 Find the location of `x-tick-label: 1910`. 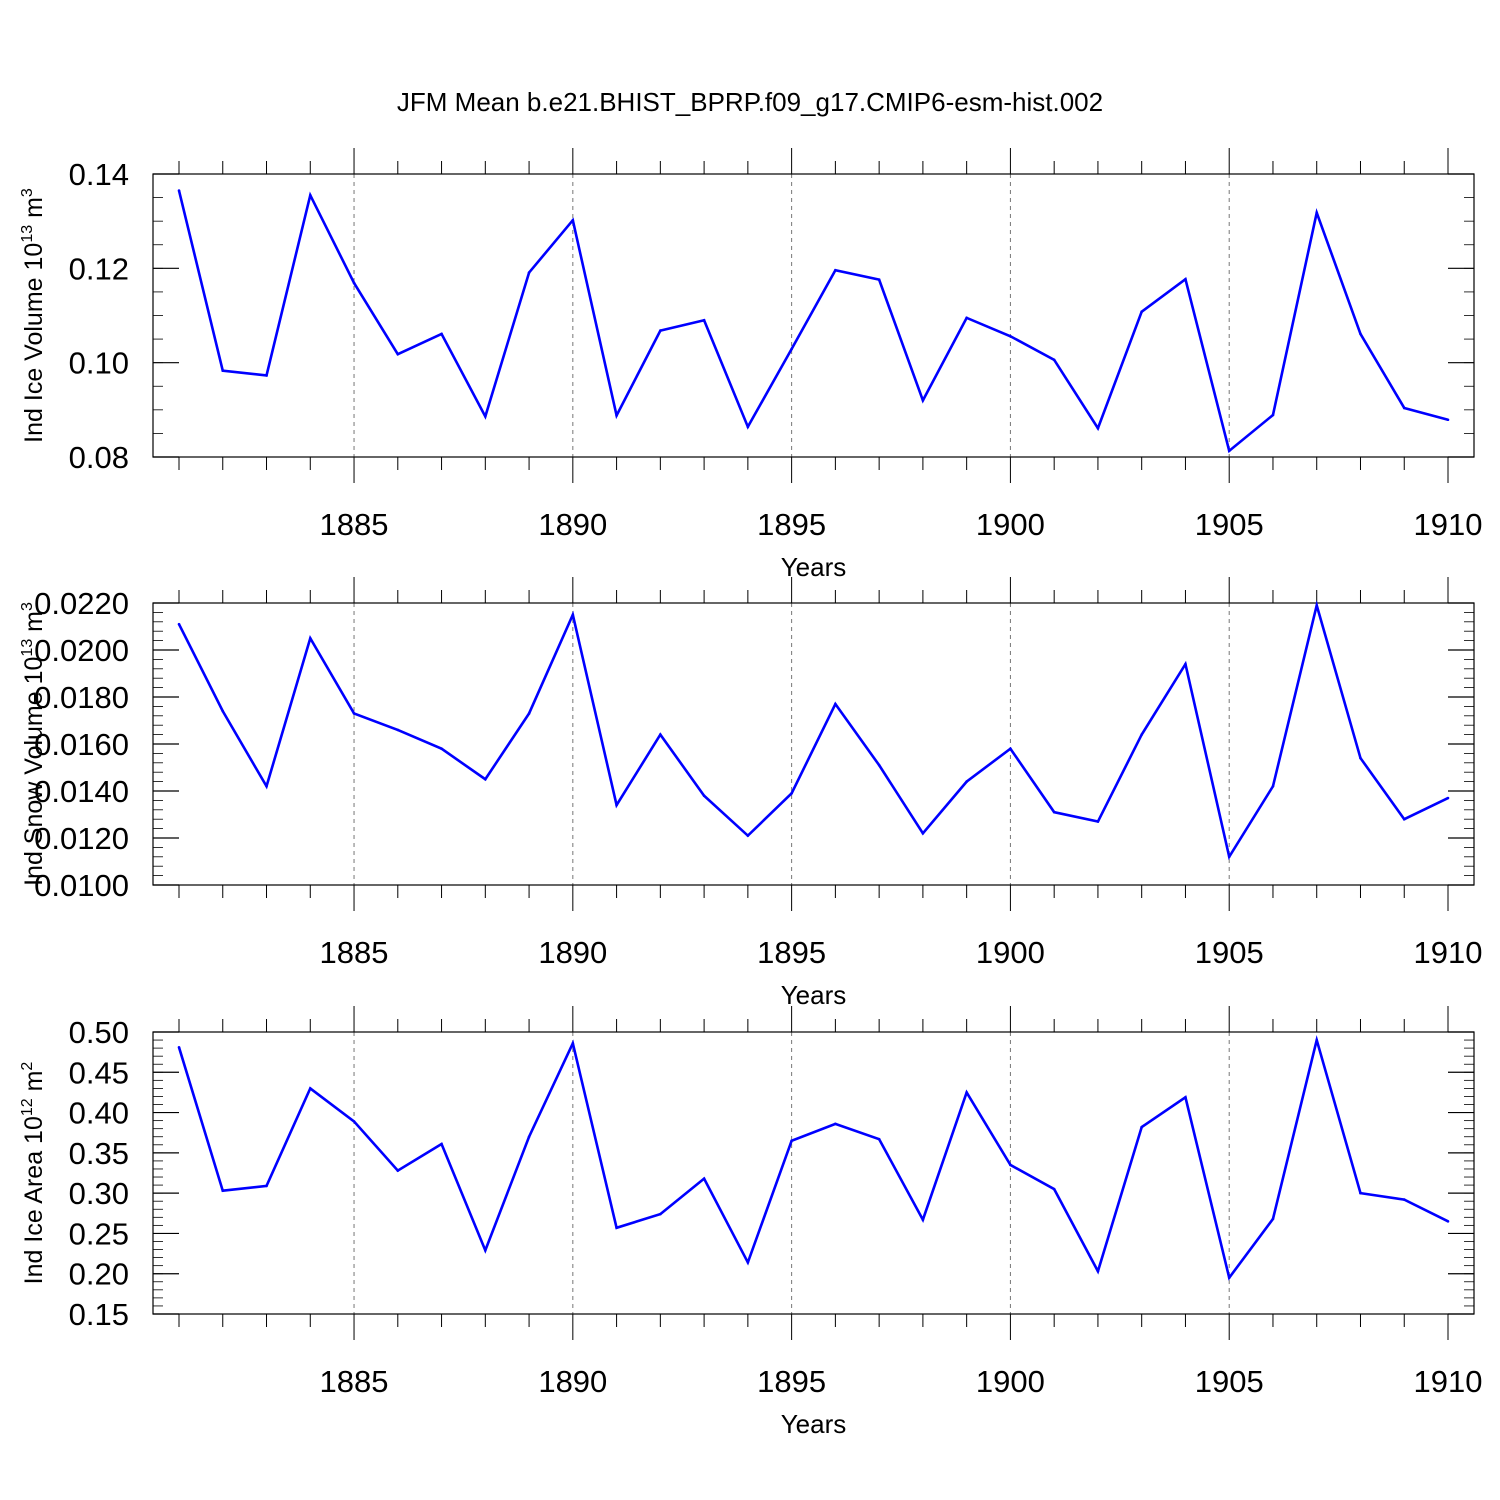

x-tick-label: 1910 is located at coordinates (1448, 952).